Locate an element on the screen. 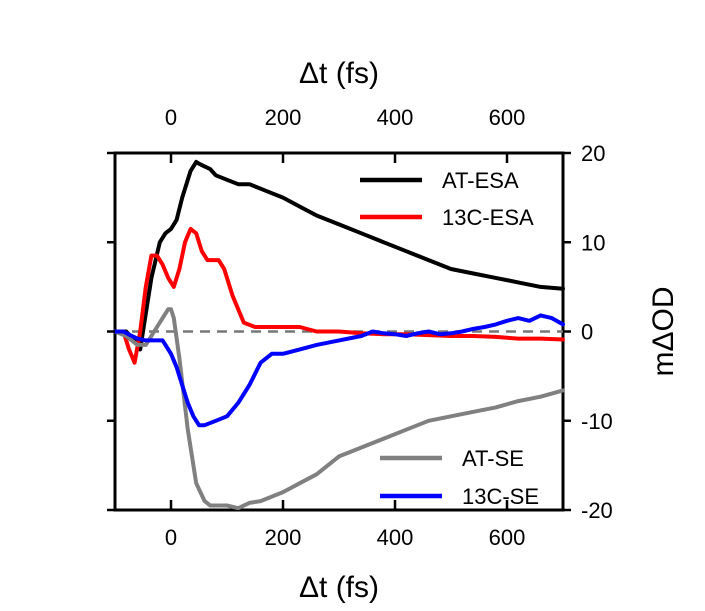 This screenshot has width=705, height=611. y-tick-label: 0 is located at coordinates (587, 332).